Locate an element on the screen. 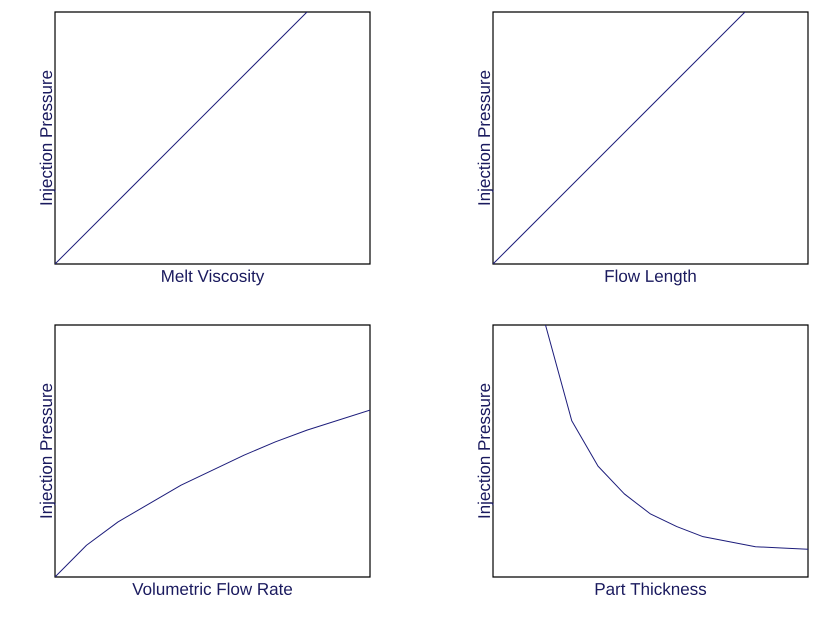 This screenshot has height=620, width=814. x-axis-title: Flow Length is located at coordinates (651, 278).